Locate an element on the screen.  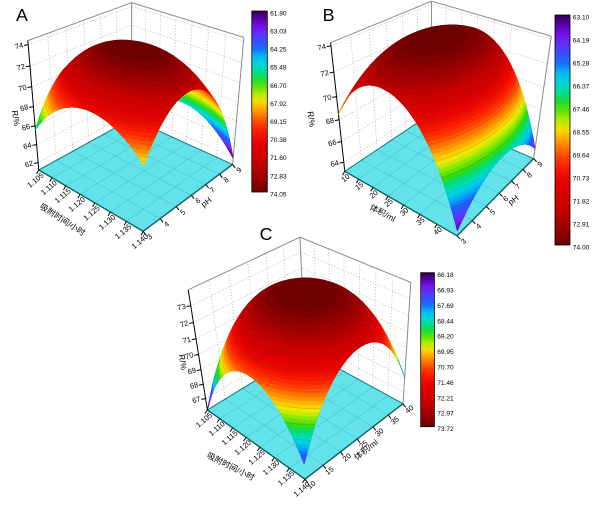
svg-text: 66.93 is located at coordinates (445, 291).